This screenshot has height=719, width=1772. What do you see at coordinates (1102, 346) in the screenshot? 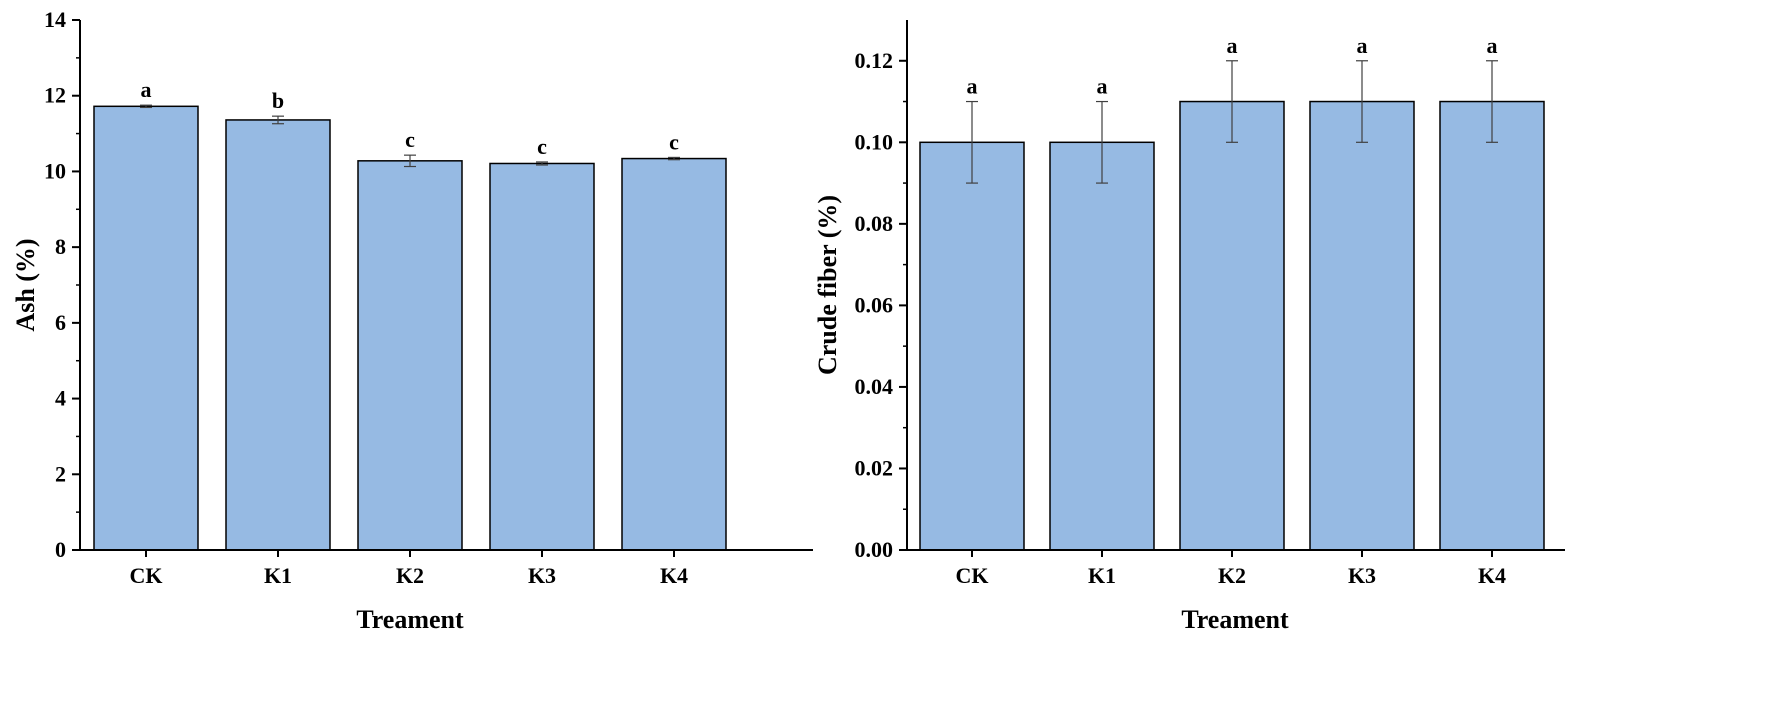
I see `crude-fiber-bar-k1` at bounding box center [1102, 346].